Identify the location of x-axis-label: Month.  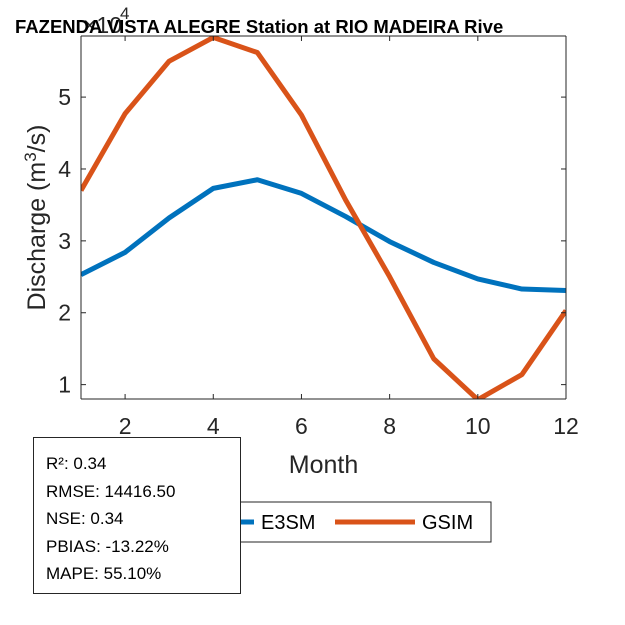
(323, 465).